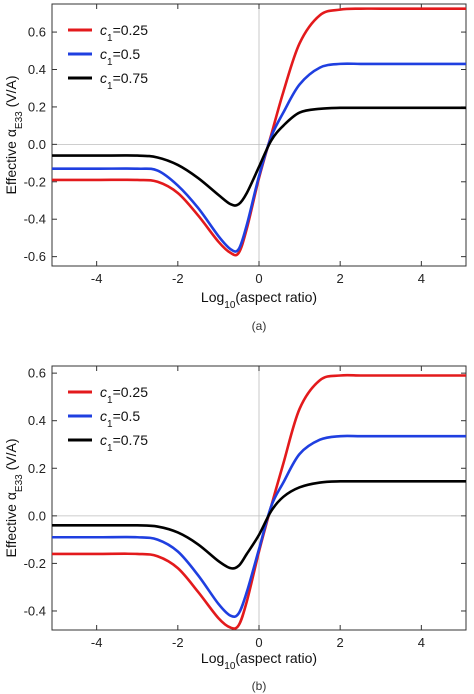 Image resolution: width=474 pixels, height=694 pixels. Describe the element at coordinates (259, 326) in the screenshot. I see `panel-caption: (a)` at that location.